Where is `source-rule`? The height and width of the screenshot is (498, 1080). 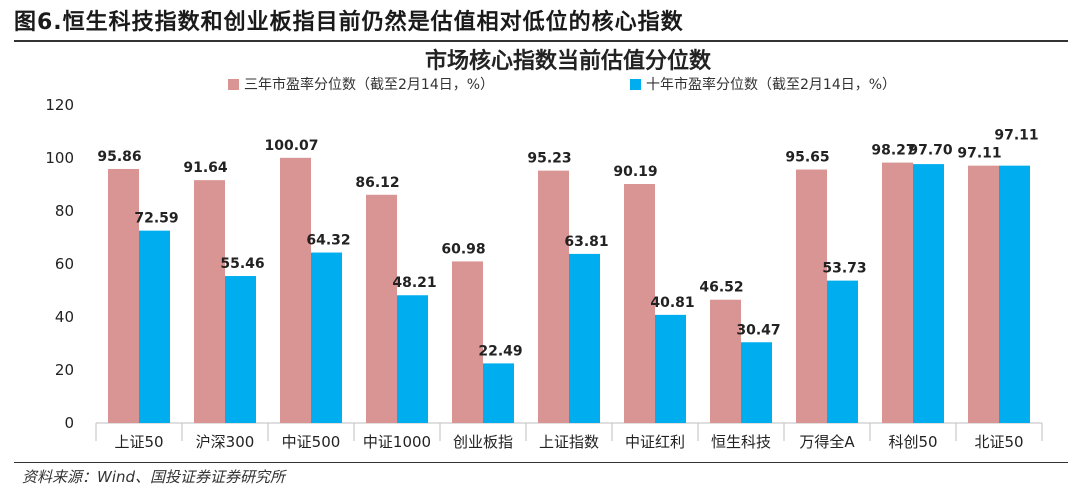 source-rule is located at coordinates (541, 462).